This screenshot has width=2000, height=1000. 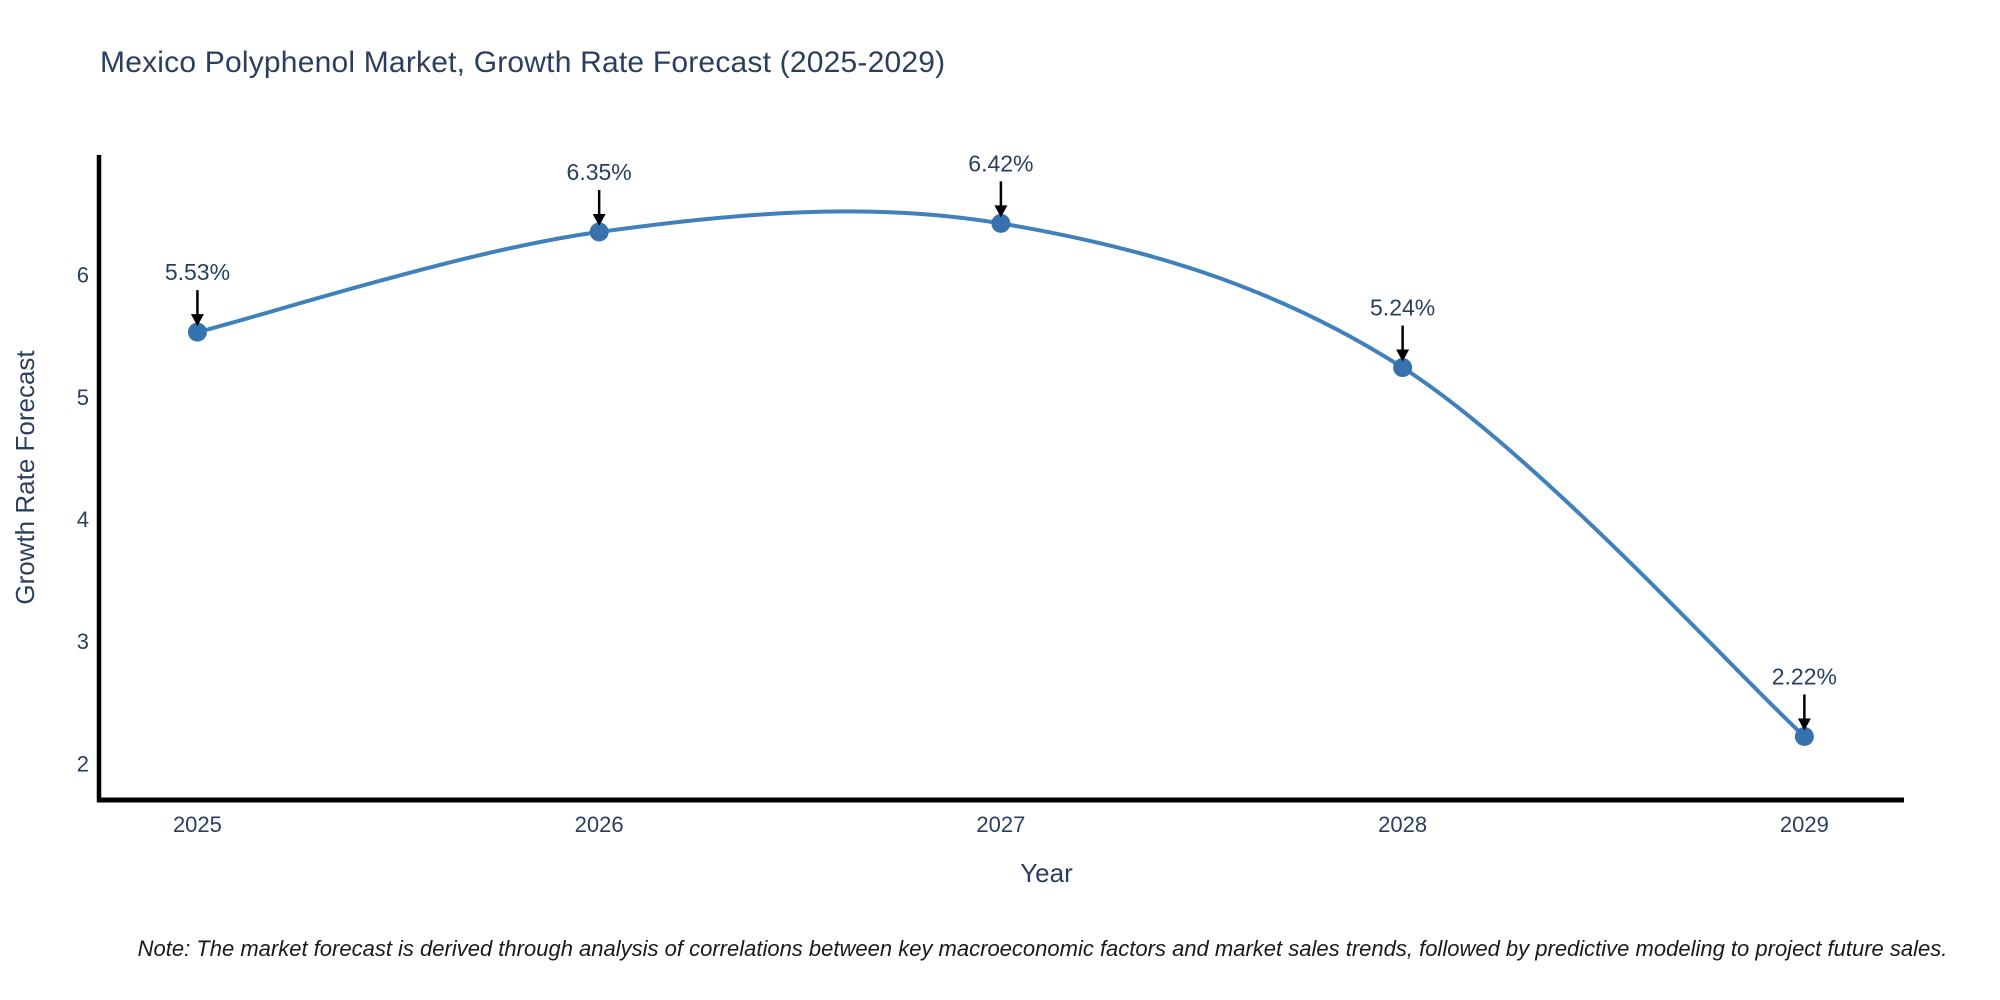 What do you see at coordinates (1402, 824) in the screenshot?
I see `x-tick-label: 2028` at bounding box center [1402, 824].